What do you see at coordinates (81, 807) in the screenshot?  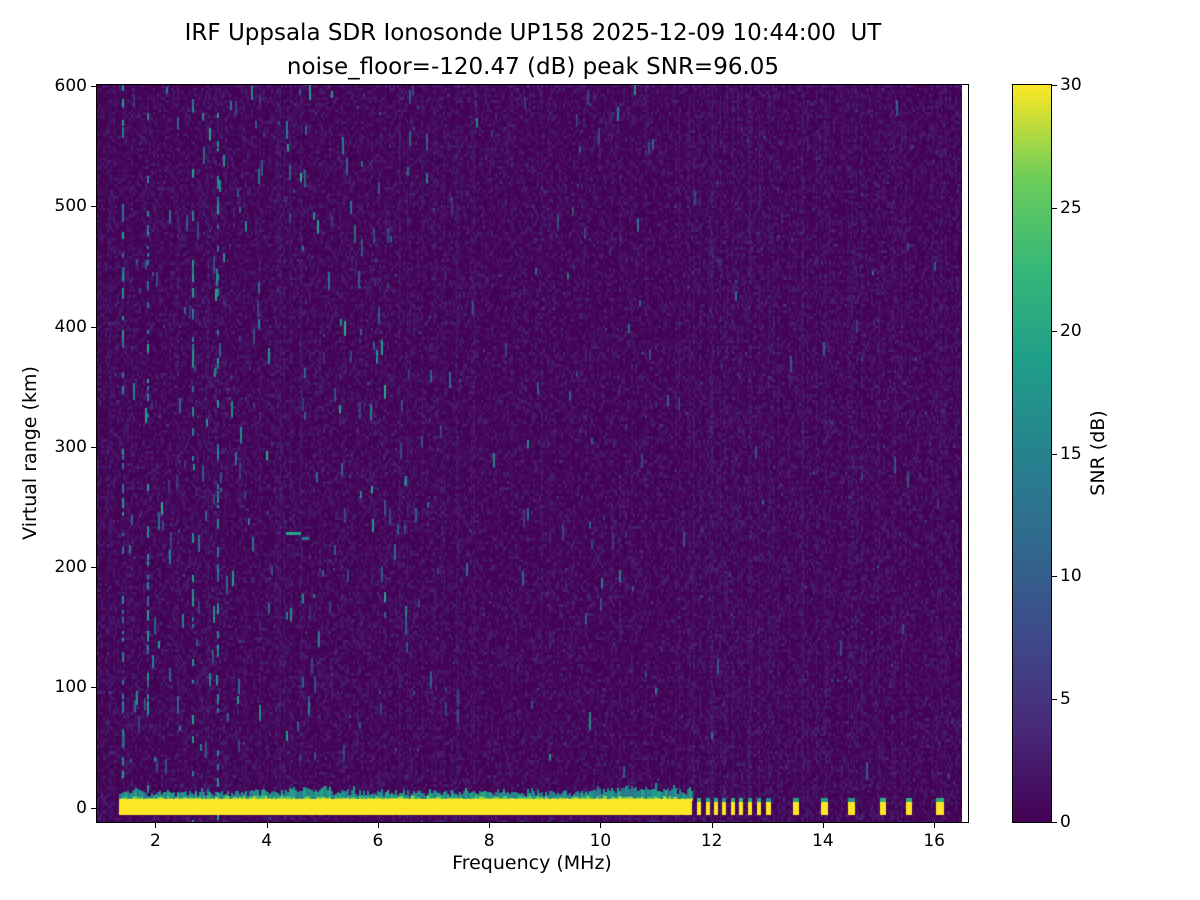 I see `y-tick-label: 0` at bounding box center [81, 807].